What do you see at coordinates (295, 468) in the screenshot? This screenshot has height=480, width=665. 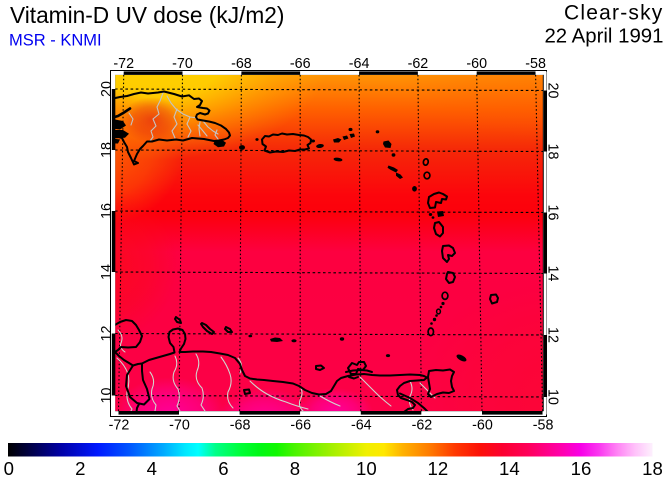 I see `svg-text: 8` at bounding box center [295, 468].